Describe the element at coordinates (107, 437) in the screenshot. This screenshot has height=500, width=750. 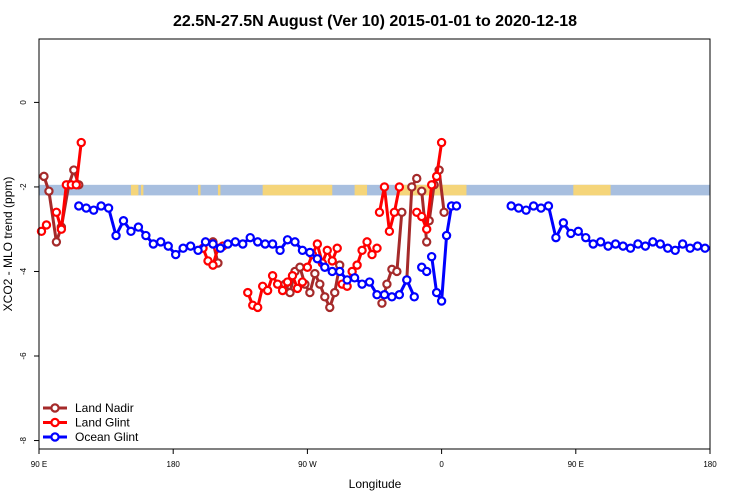
I see `legend-label: Ocean Glint` at that location.